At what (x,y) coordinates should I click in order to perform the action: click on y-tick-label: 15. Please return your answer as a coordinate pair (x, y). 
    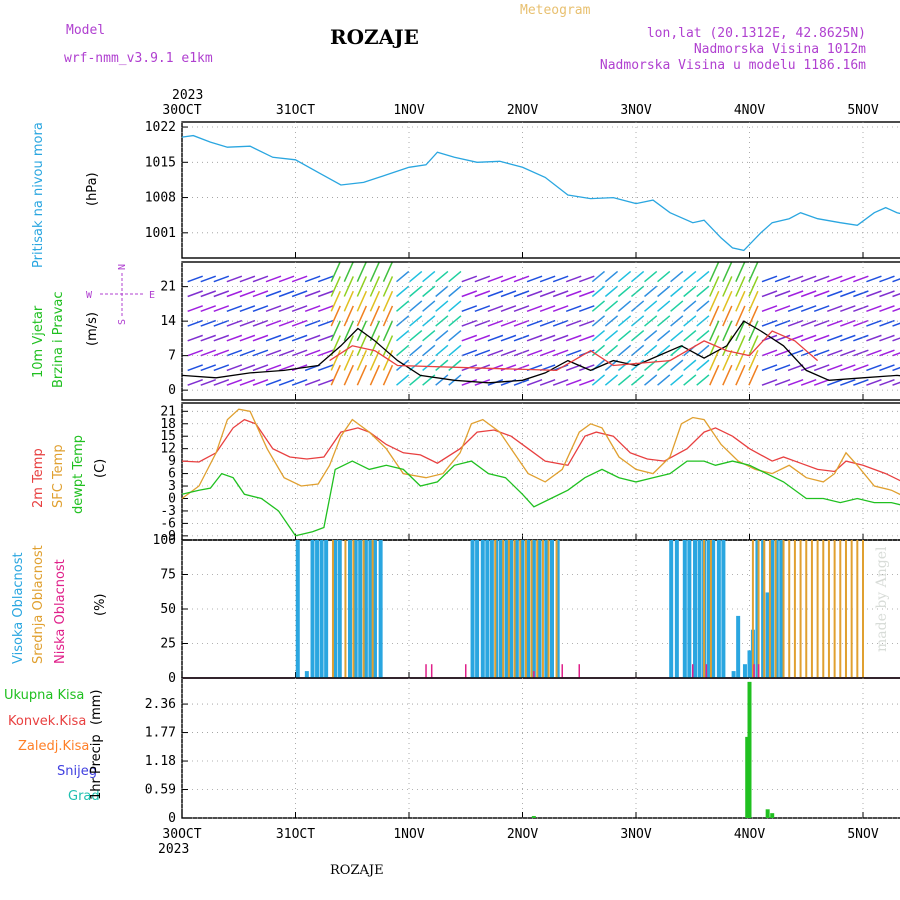
    Looking at the image, I should click on (168, 436).